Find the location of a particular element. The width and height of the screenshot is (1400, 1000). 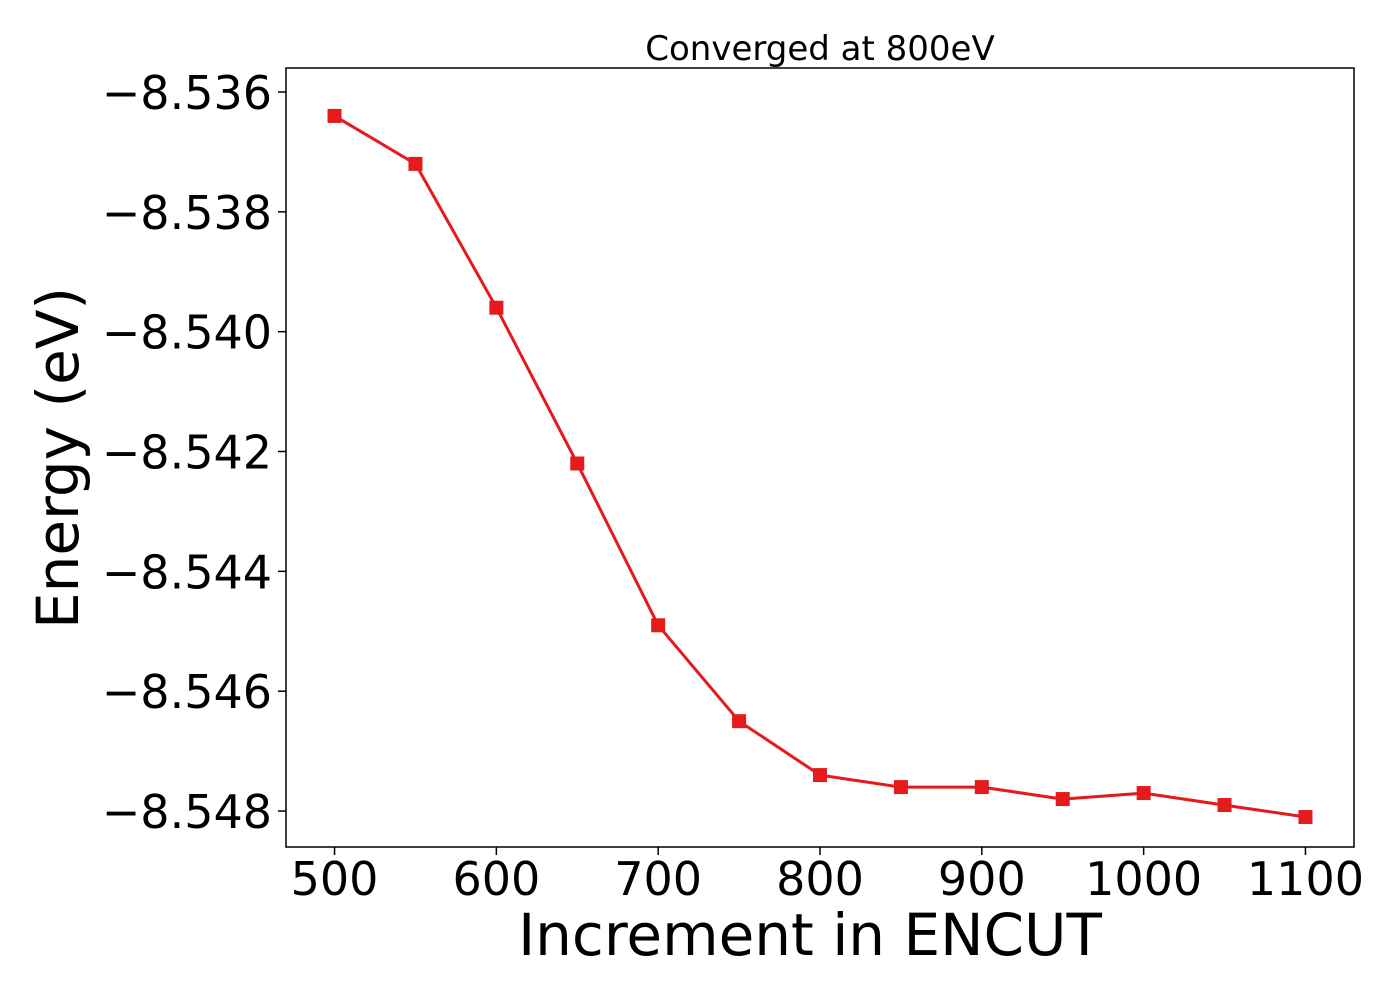

x-axis: 500 600 700 800 900 1000 1100 is located at coordinates (827, 876).